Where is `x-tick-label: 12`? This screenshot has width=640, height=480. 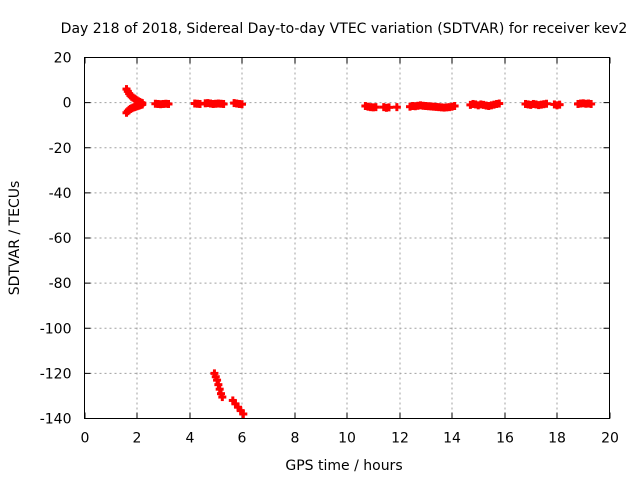
x-tick-label: 12 is located at coordinates (400, 439).